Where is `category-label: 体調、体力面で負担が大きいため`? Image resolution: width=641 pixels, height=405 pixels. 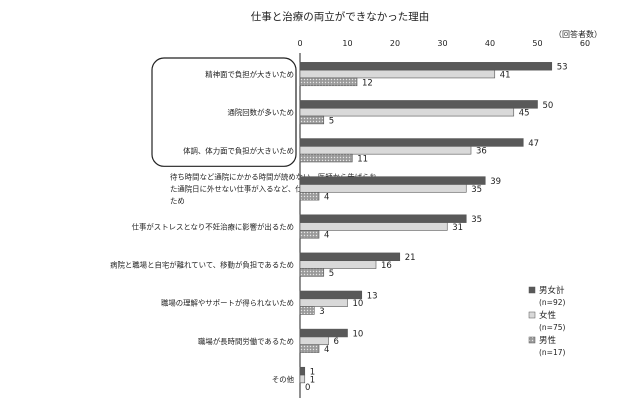
category-label: 体調、体力面で負担が大きいため is located at coordinates (238, 150).